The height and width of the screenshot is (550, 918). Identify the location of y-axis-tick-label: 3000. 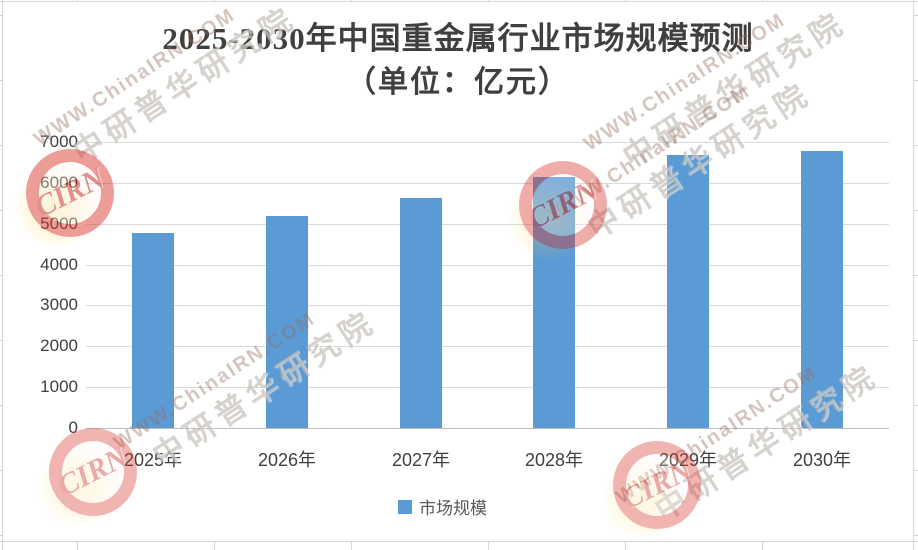
(59, 304).